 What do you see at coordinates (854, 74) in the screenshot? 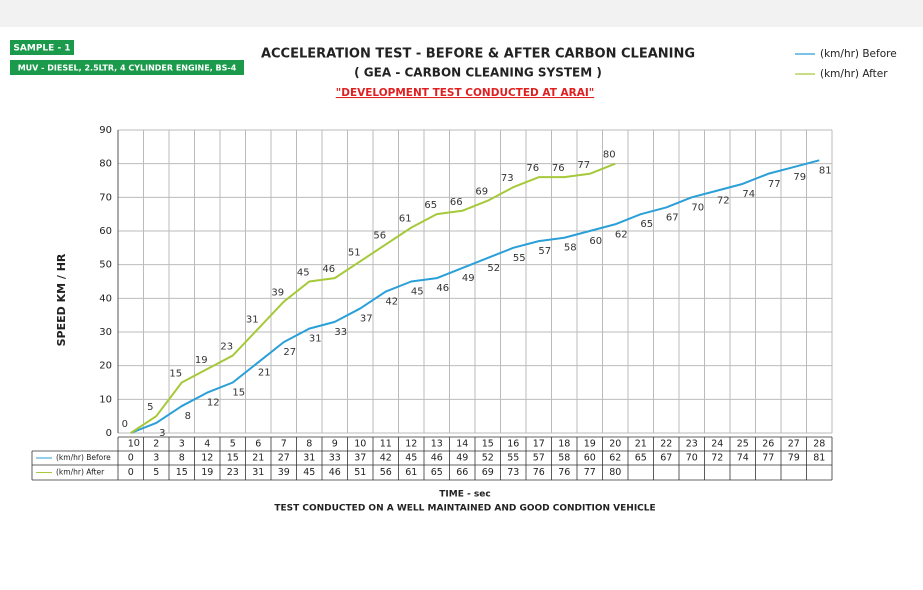
I see `legend-label: (km/hr) After` at bounding box center [854, 74].